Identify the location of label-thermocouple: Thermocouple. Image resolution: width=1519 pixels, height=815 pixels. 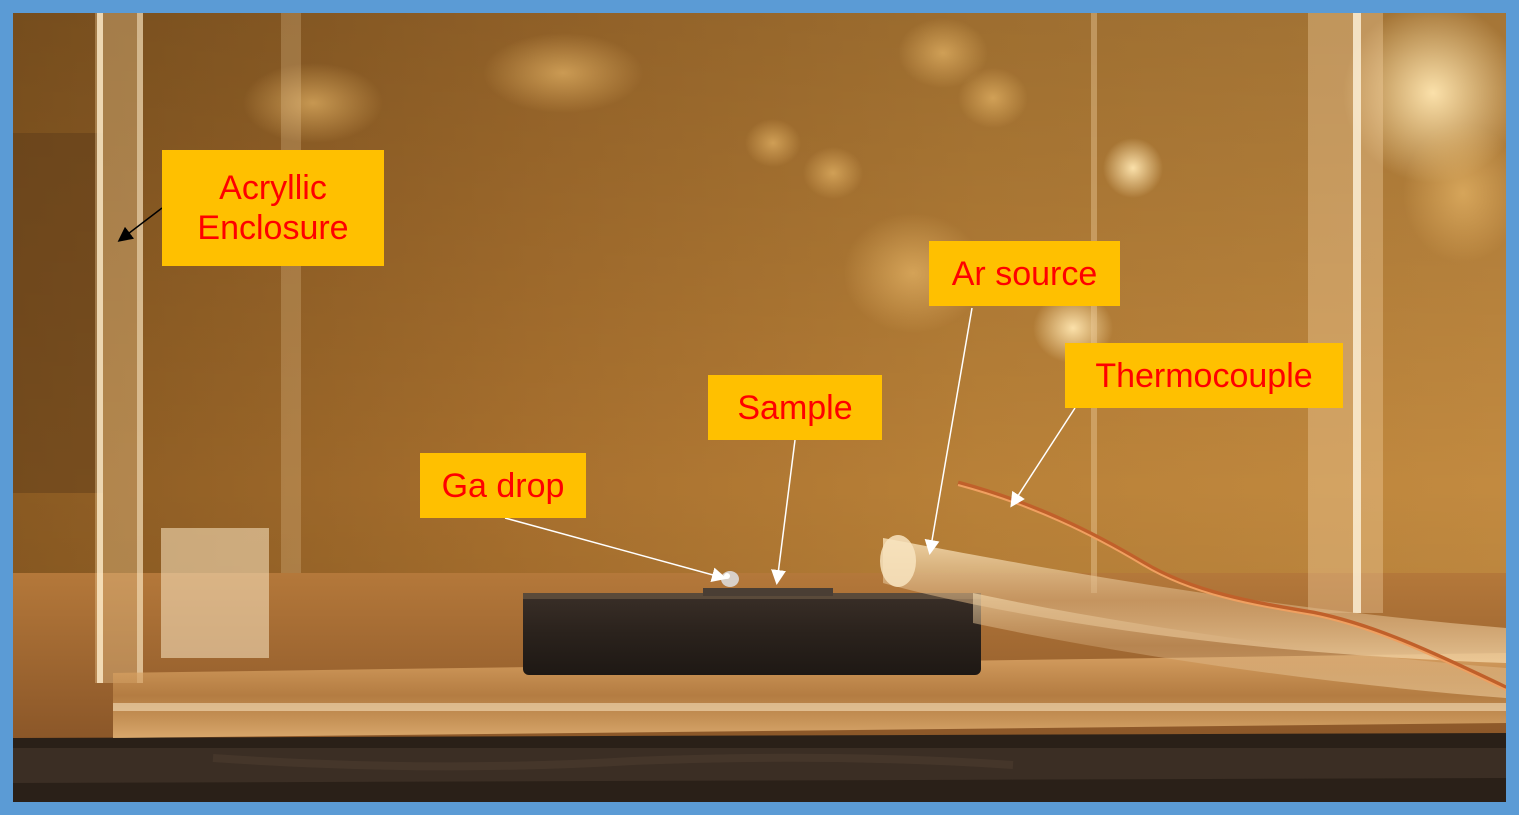
(1204, 375).